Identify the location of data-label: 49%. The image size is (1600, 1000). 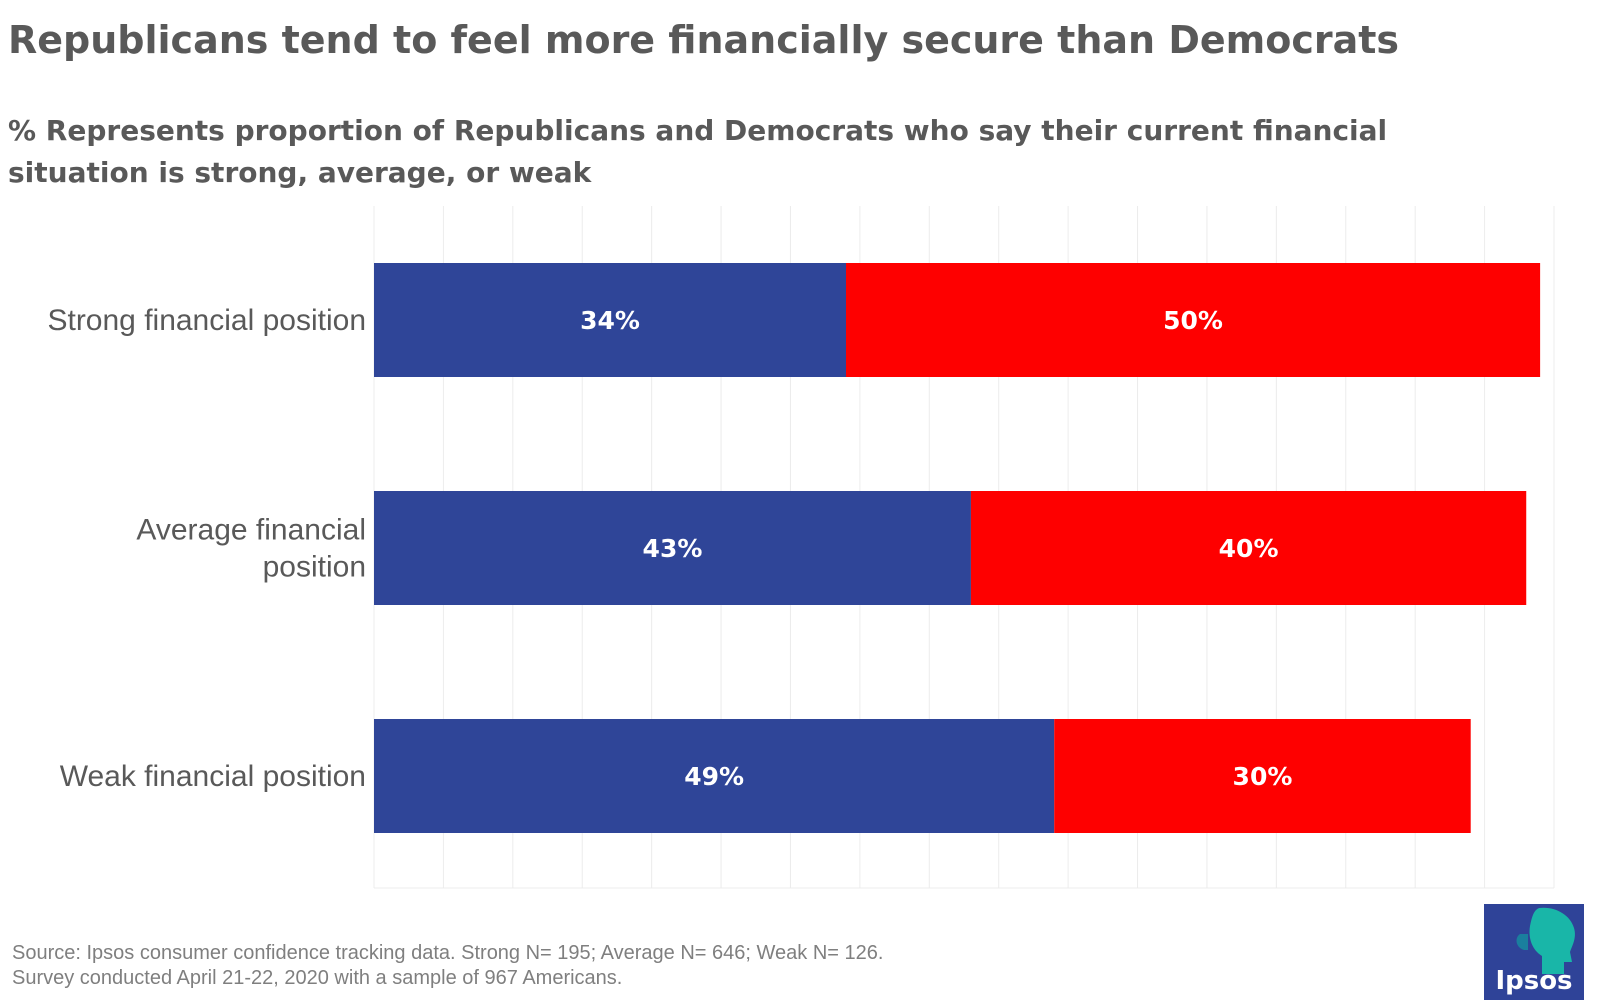
(714, 776).